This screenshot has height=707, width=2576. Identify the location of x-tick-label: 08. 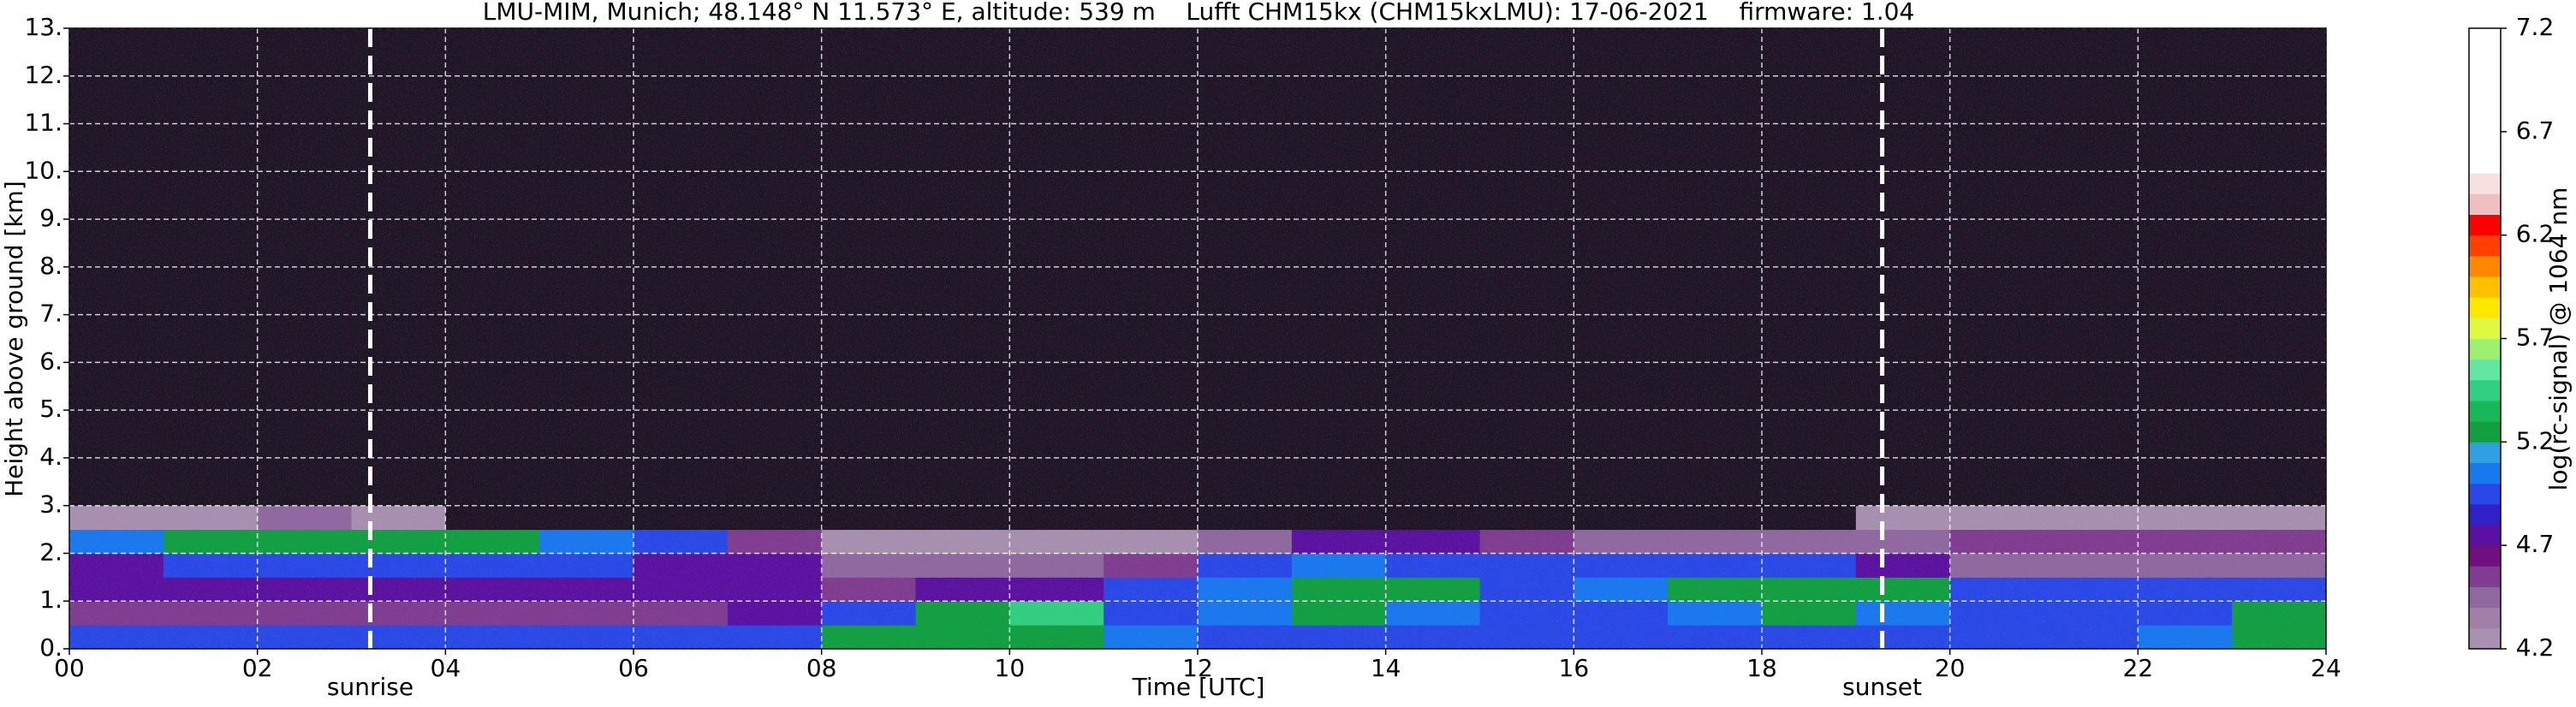
(822, 668).